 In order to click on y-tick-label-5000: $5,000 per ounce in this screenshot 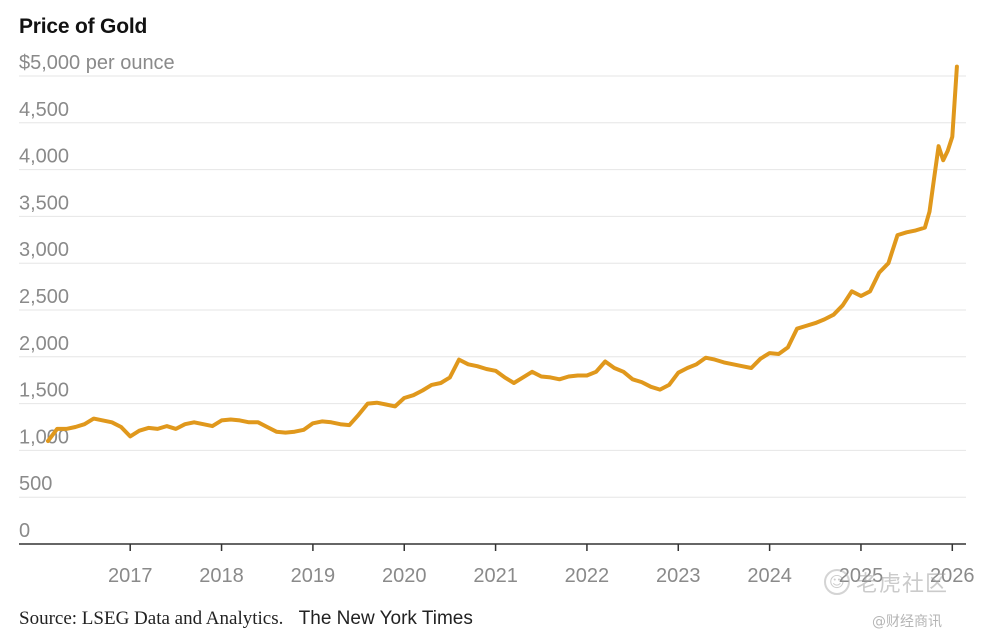, I will do `click(97, 63)`.